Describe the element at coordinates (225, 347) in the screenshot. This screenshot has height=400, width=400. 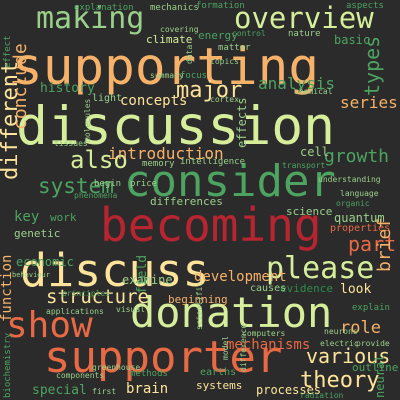
I see `word-model: model` at that location.